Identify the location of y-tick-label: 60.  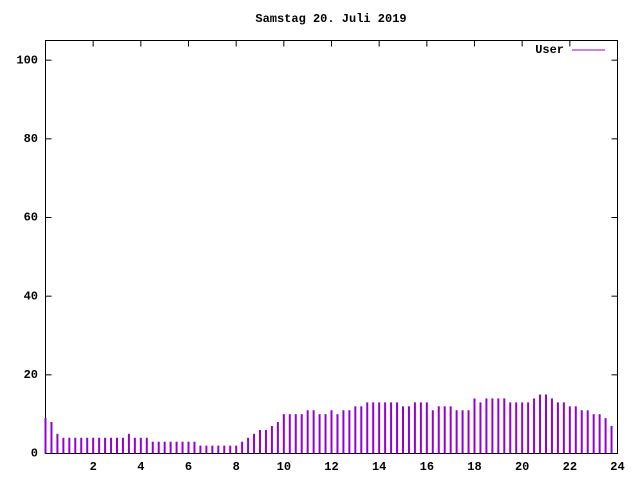
(31, 218).